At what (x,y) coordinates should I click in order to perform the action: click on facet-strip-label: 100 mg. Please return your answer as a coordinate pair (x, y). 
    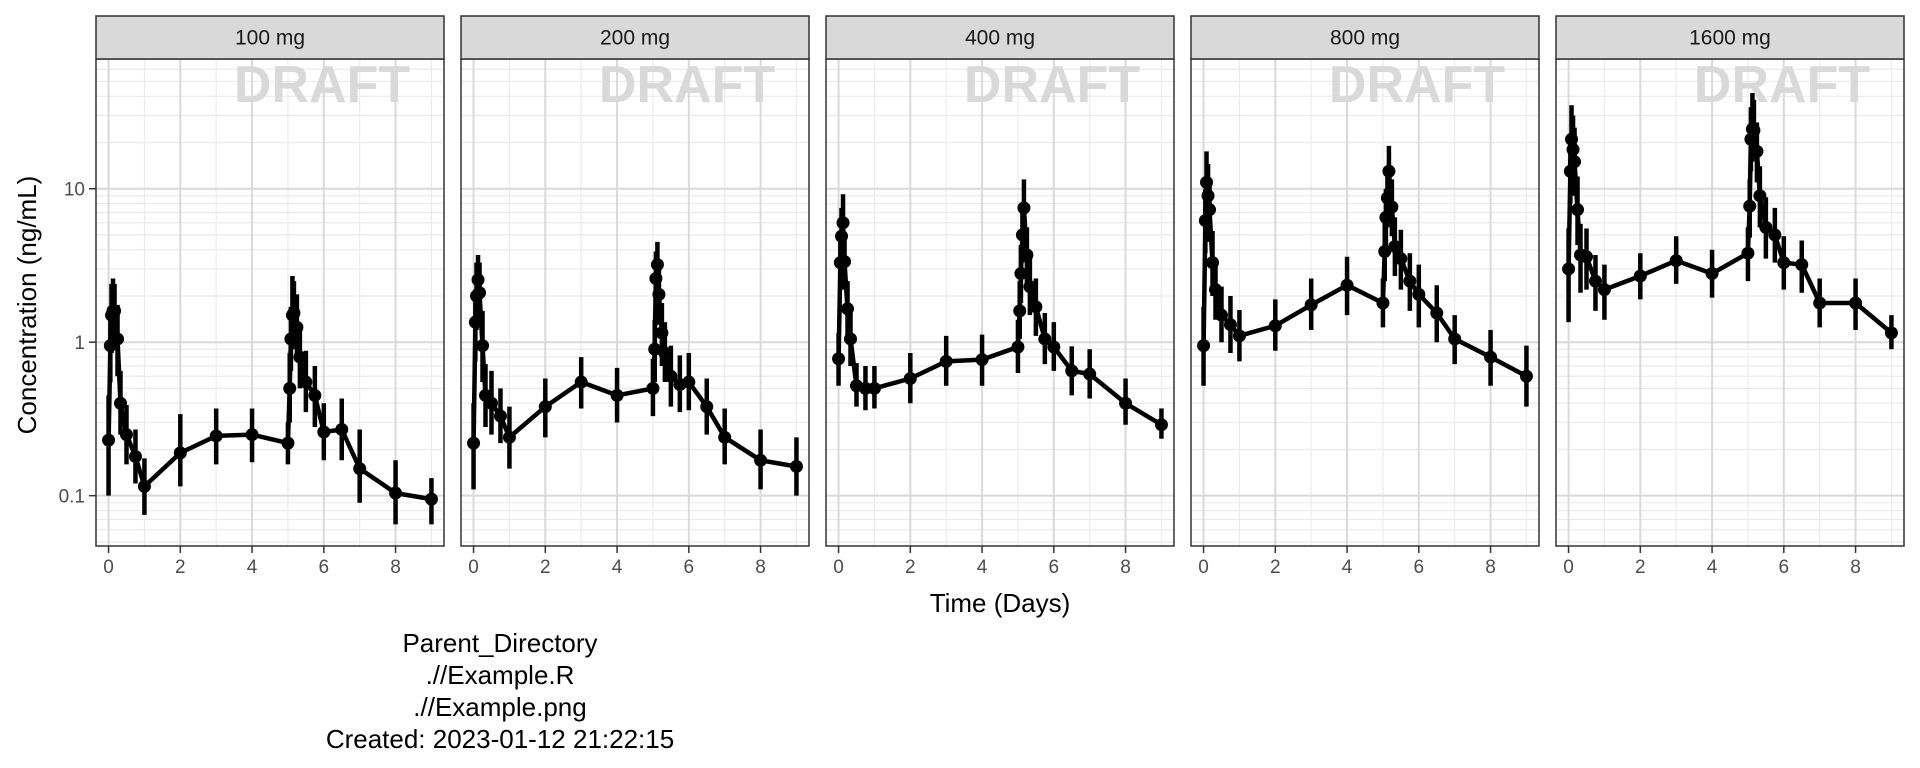
    Looking at the image, I should click on (270, 38).